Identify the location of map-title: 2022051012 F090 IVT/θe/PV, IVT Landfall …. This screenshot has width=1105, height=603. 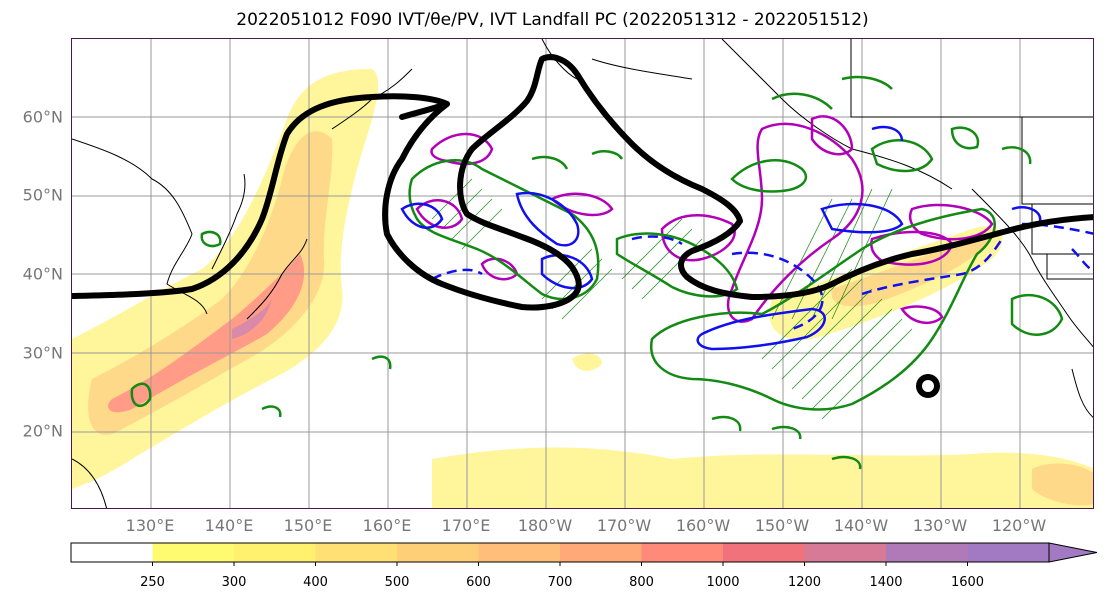
(552, 20).